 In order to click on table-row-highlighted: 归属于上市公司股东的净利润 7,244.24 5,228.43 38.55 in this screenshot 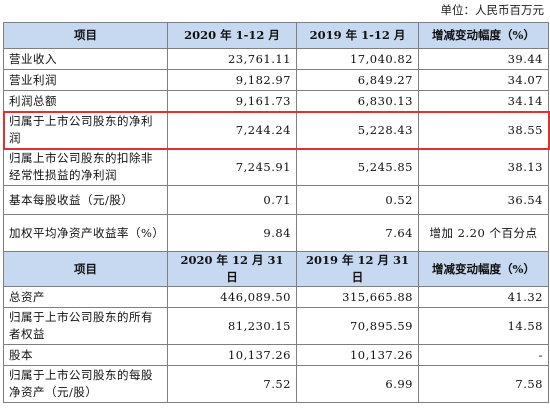, I will do `click(276, 130)`.